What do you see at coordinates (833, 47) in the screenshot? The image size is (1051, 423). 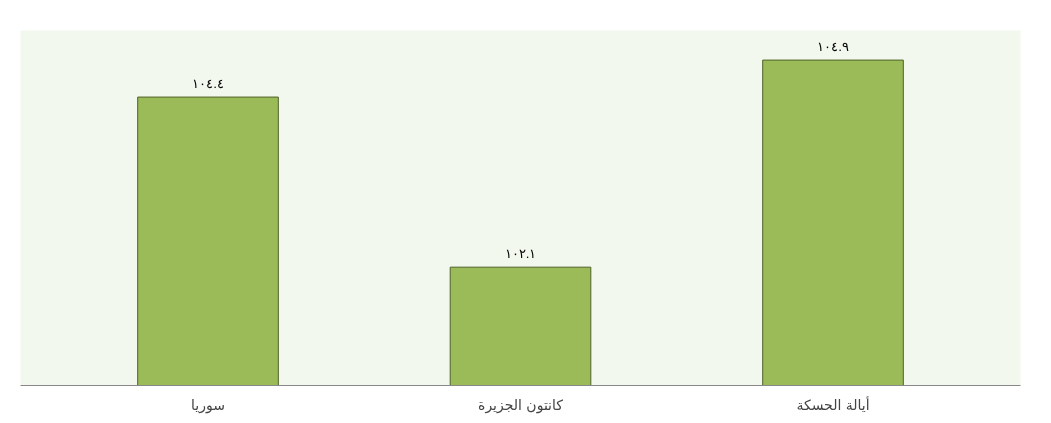 I see `data-label: ١٠٤.٩` at bounding box center [833, 47].